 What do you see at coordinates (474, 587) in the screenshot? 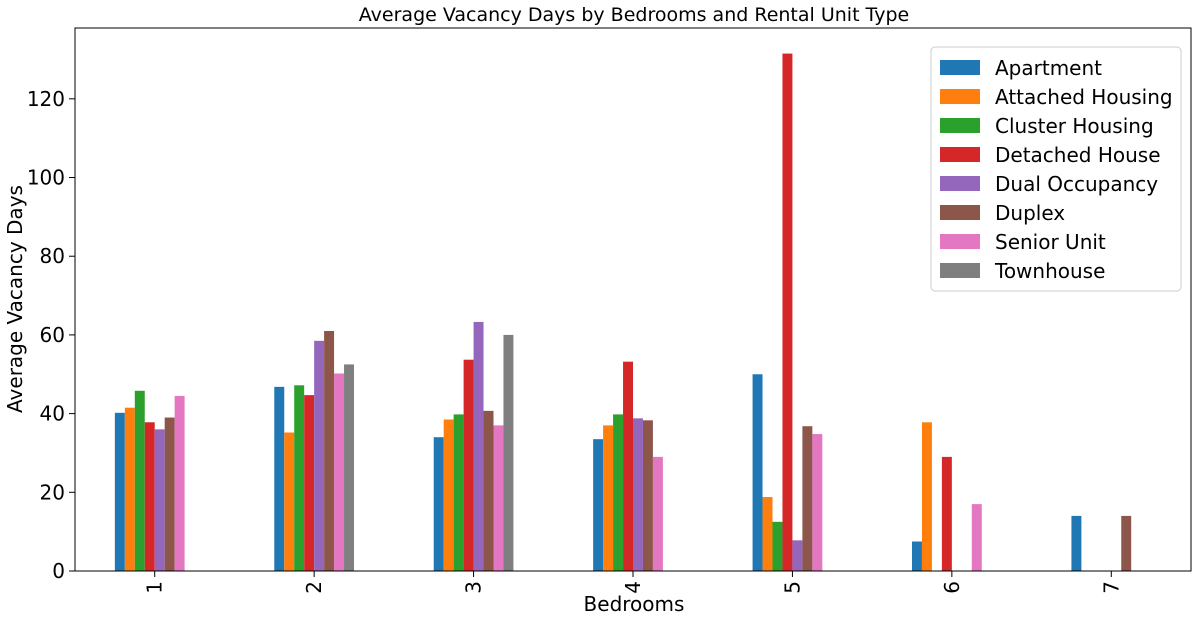
I see `x-tick-label: 3` at bounding box center [474, 587].